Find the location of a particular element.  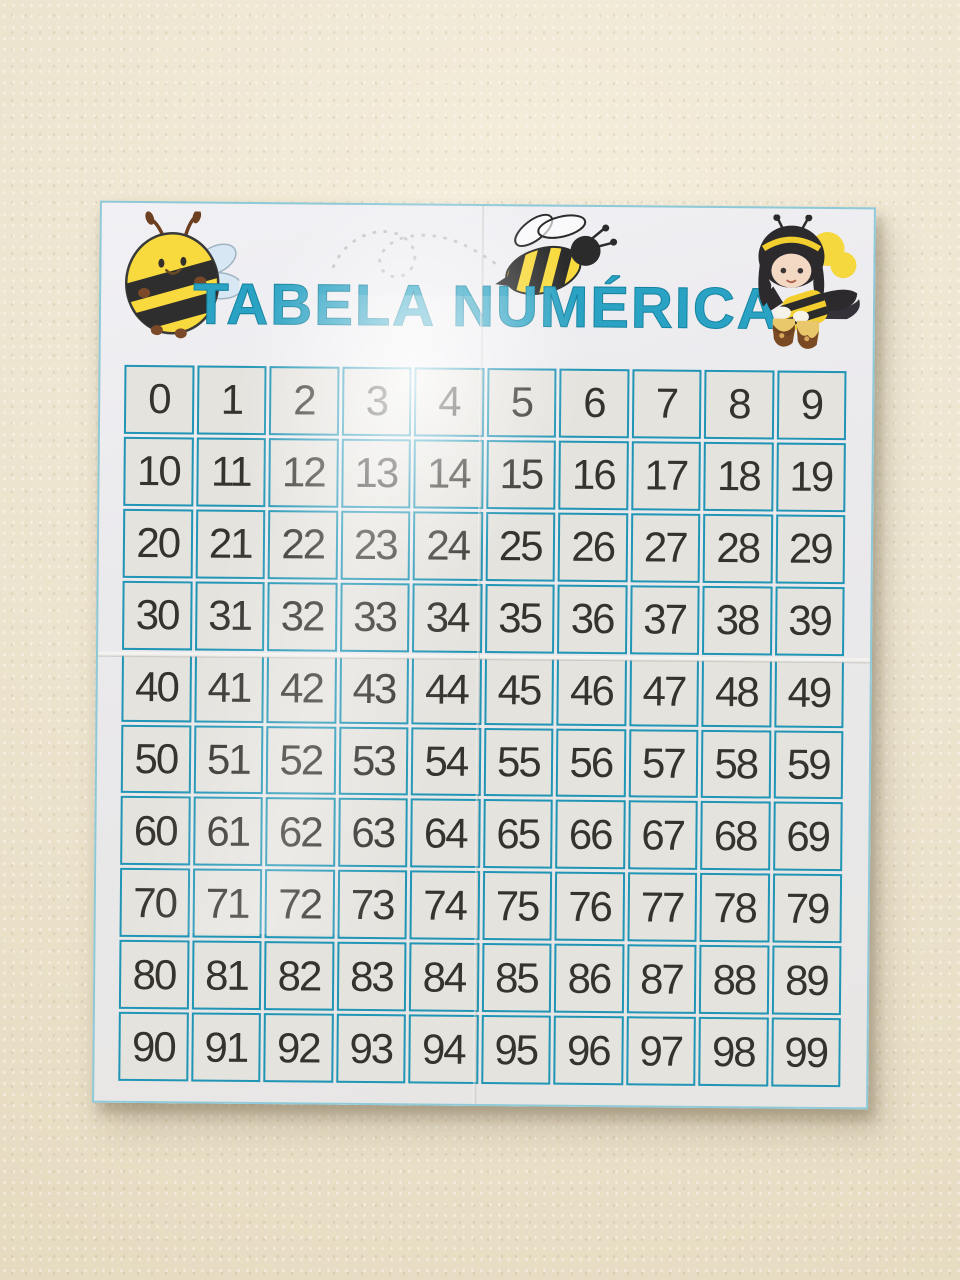

grid-cell: 89 is located at coordinates (806, 980).